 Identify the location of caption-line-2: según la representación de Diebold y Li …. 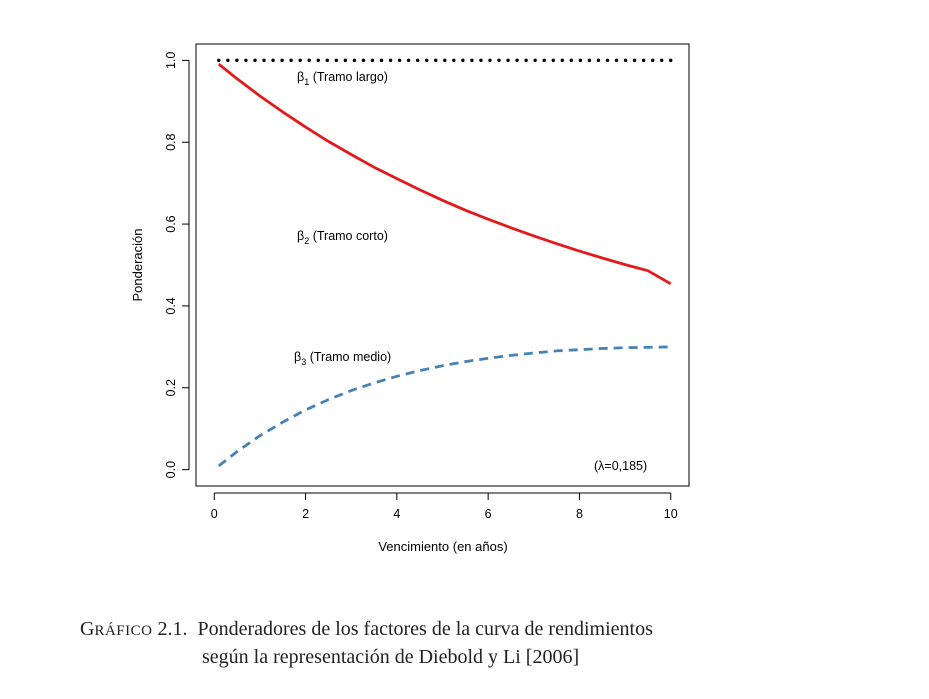
(391, 657).